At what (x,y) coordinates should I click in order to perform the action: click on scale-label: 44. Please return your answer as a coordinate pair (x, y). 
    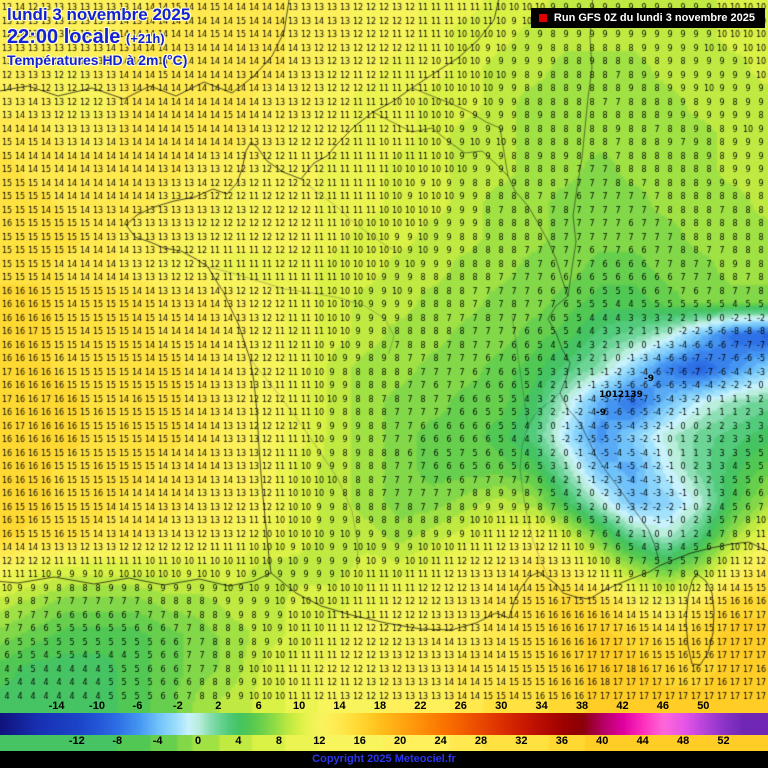
    Looking at the image, I should click on (642, 741).